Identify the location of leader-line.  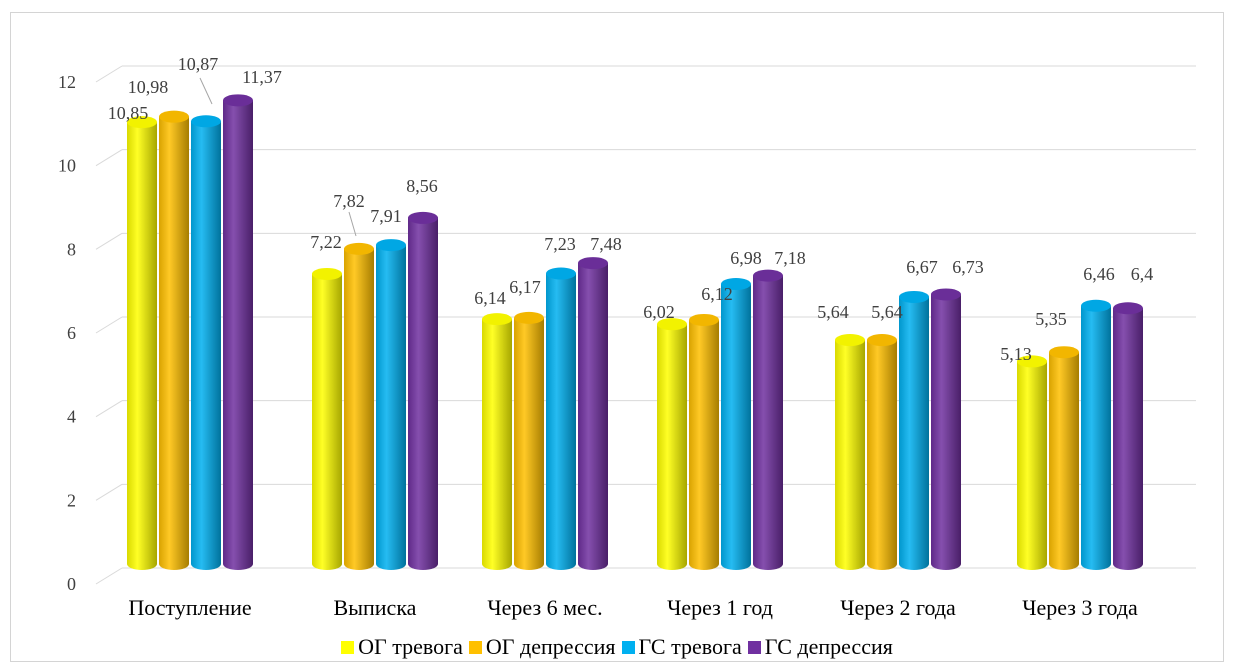
(206, 91).